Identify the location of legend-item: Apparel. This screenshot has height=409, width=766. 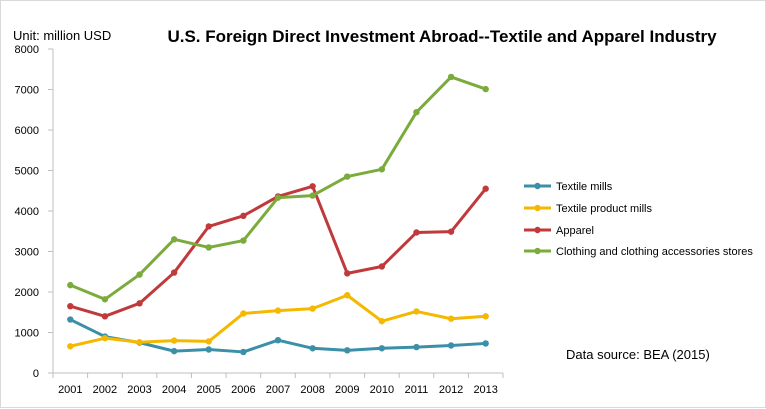
(559, 231).